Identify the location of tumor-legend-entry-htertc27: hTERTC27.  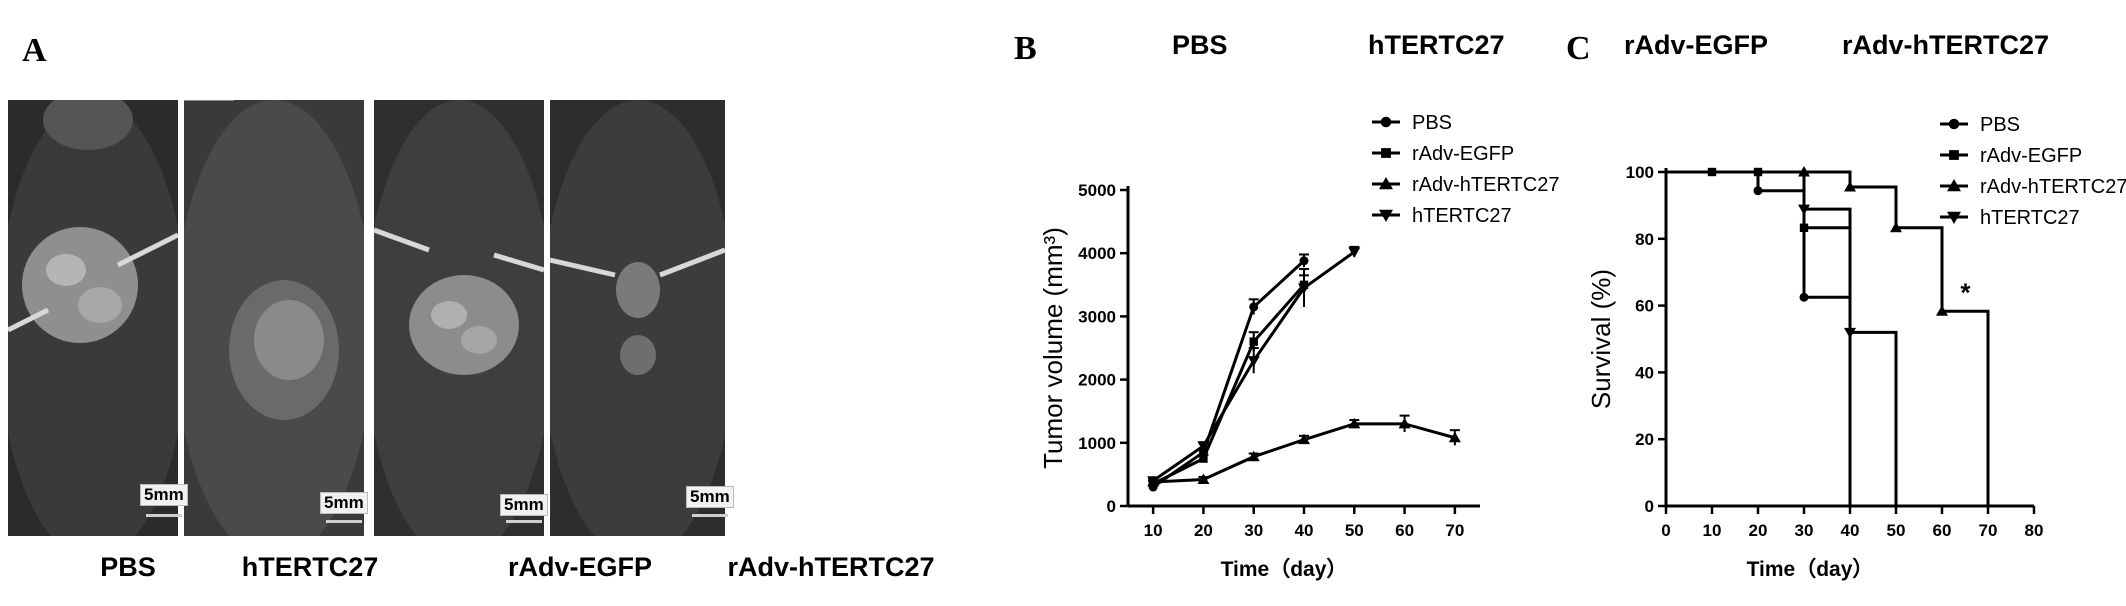
(1442, 216).